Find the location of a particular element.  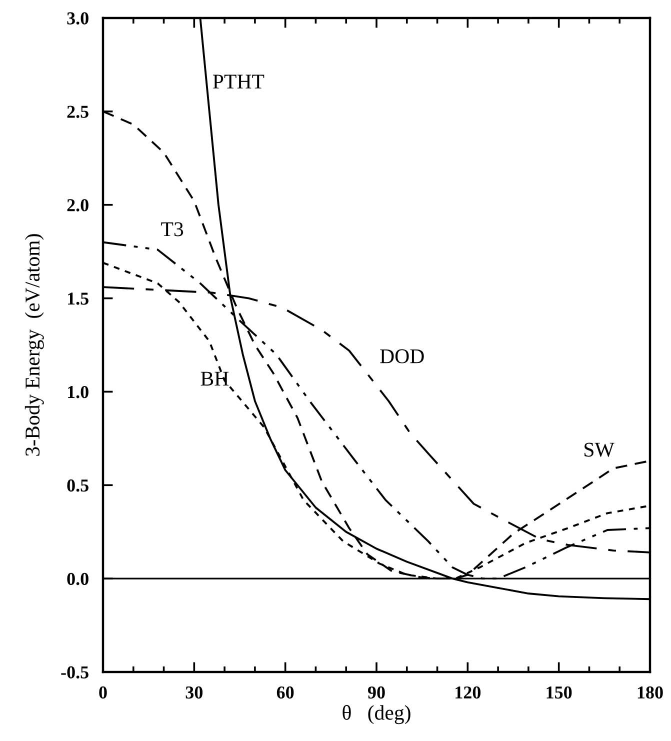

y-axis-title: 3-Body Energy (eV/atom) is located at coordinates (34, 345).